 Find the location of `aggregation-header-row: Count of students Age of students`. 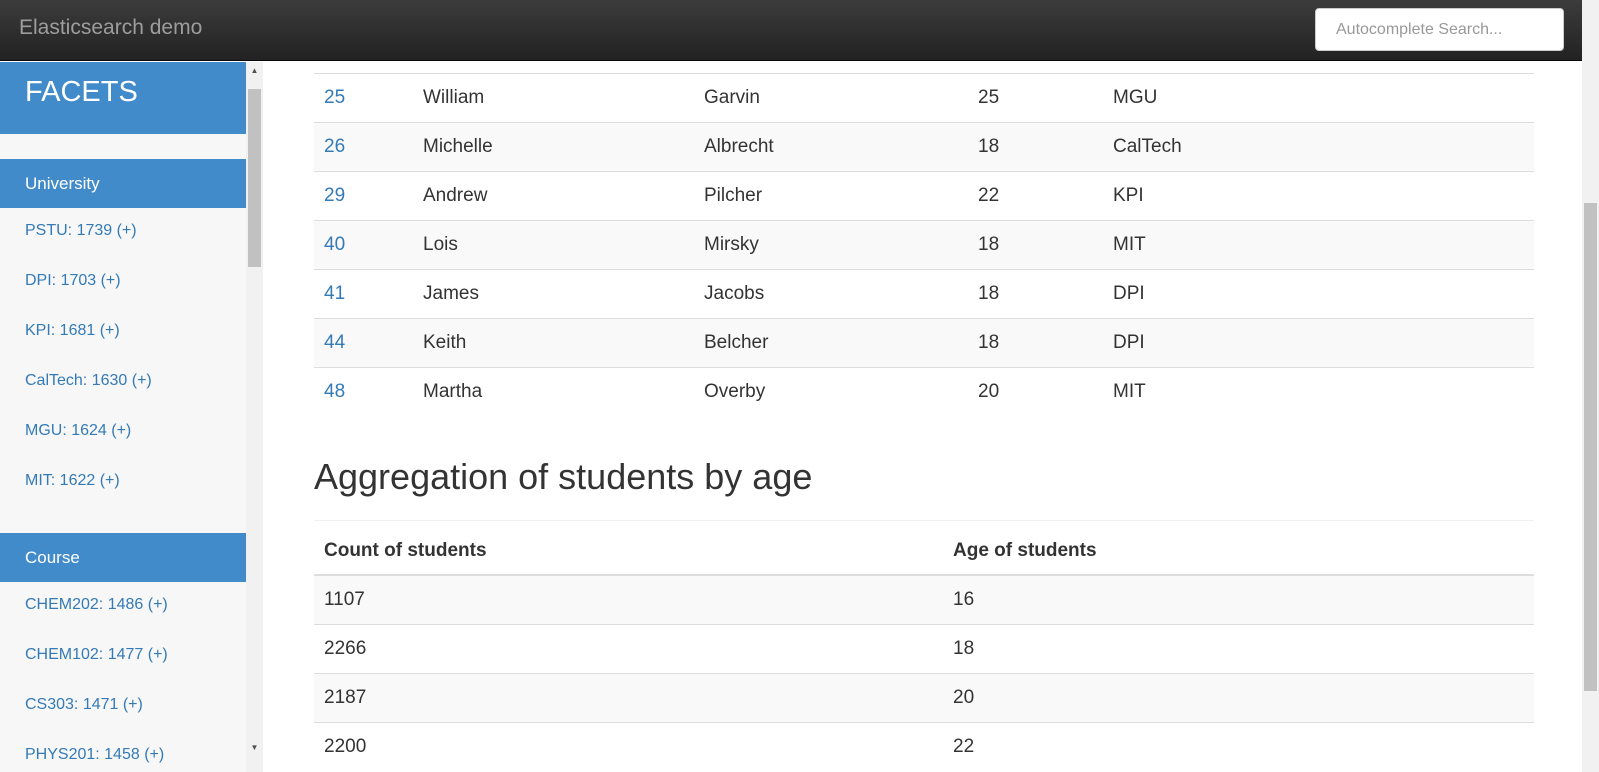

aggregation-header-row: Count of students Age of students is located at coordinates (924, 551).